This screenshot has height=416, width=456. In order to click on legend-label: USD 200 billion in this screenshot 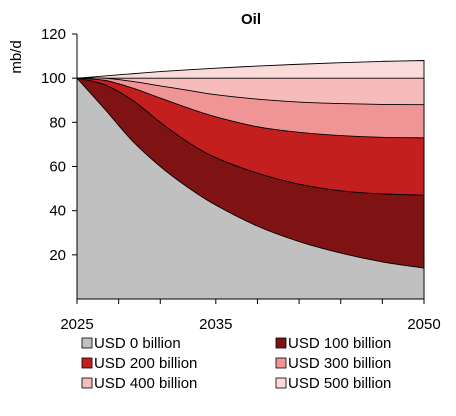, I will do `click(145, 363)`.